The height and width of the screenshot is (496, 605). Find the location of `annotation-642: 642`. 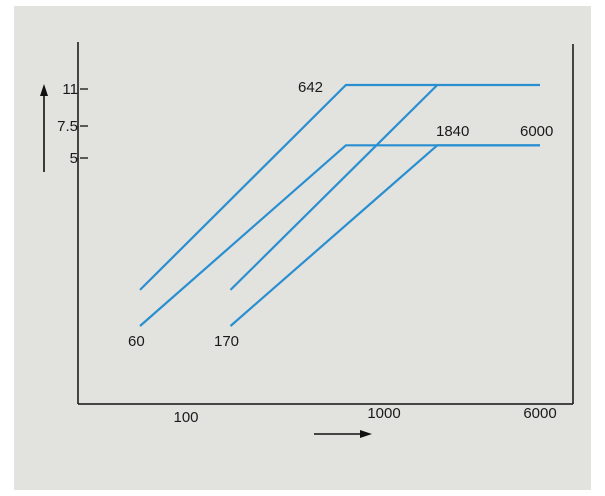

annotation-642: 642 is located at coordinates (310, 87).